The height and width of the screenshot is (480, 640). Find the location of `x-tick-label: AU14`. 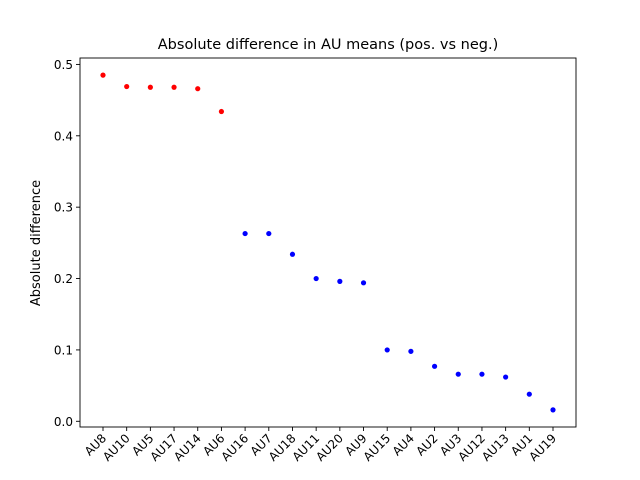

x-tick-label: AU14 is located at coordinates (187, 447).